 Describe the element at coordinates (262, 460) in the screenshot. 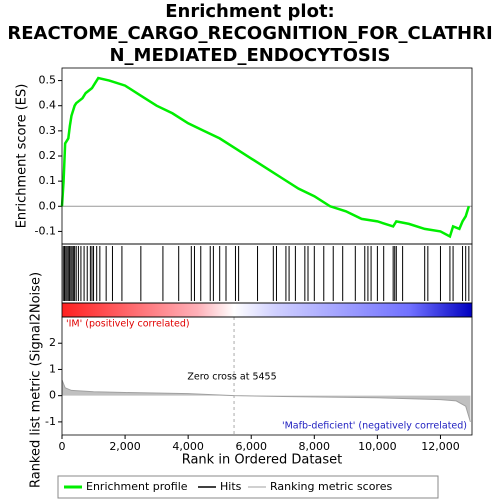

I see `x-axis-label: Rank in Ordered Dataset` at that location.